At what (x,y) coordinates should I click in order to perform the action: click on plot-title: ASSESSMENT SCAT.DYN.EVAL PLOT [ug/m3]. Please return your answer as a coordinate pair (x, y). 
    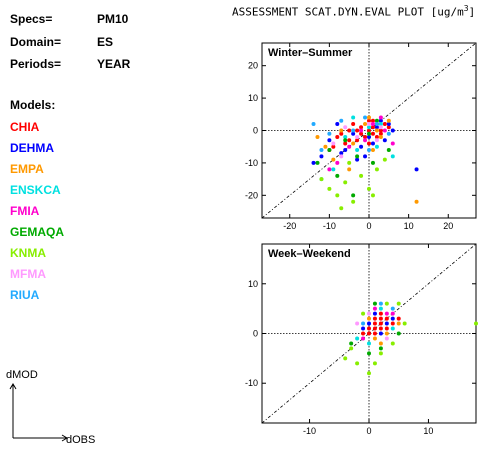
    Looking at the image, I should click on (353, 11).